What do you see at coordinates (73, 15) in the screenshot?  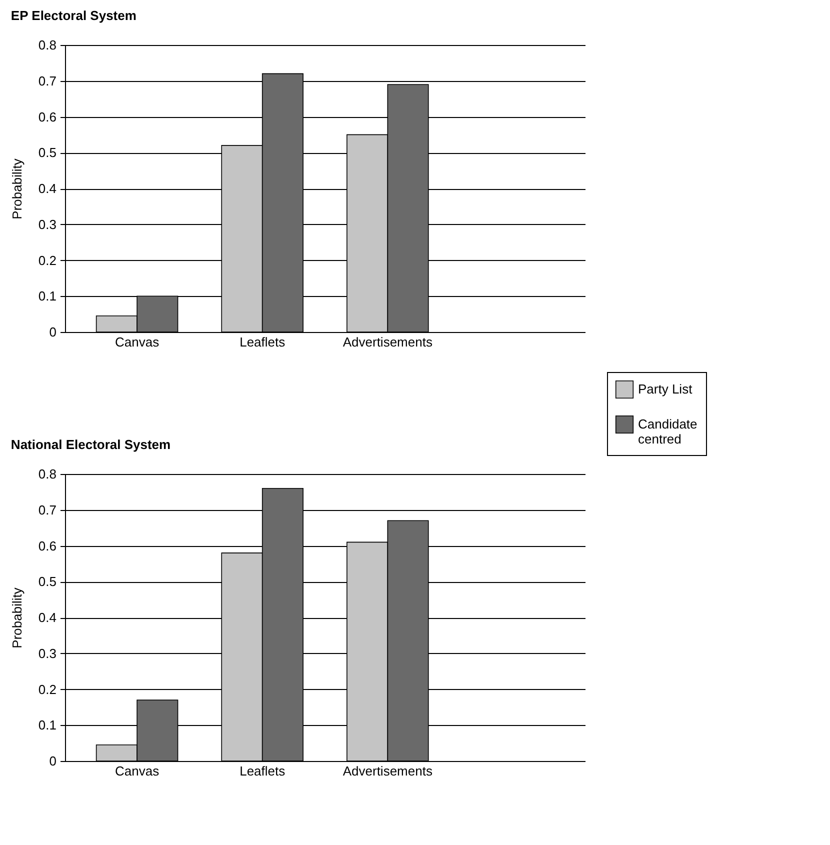 I see `chart-title: EP Electoral System` at bounding box center [73, 15].